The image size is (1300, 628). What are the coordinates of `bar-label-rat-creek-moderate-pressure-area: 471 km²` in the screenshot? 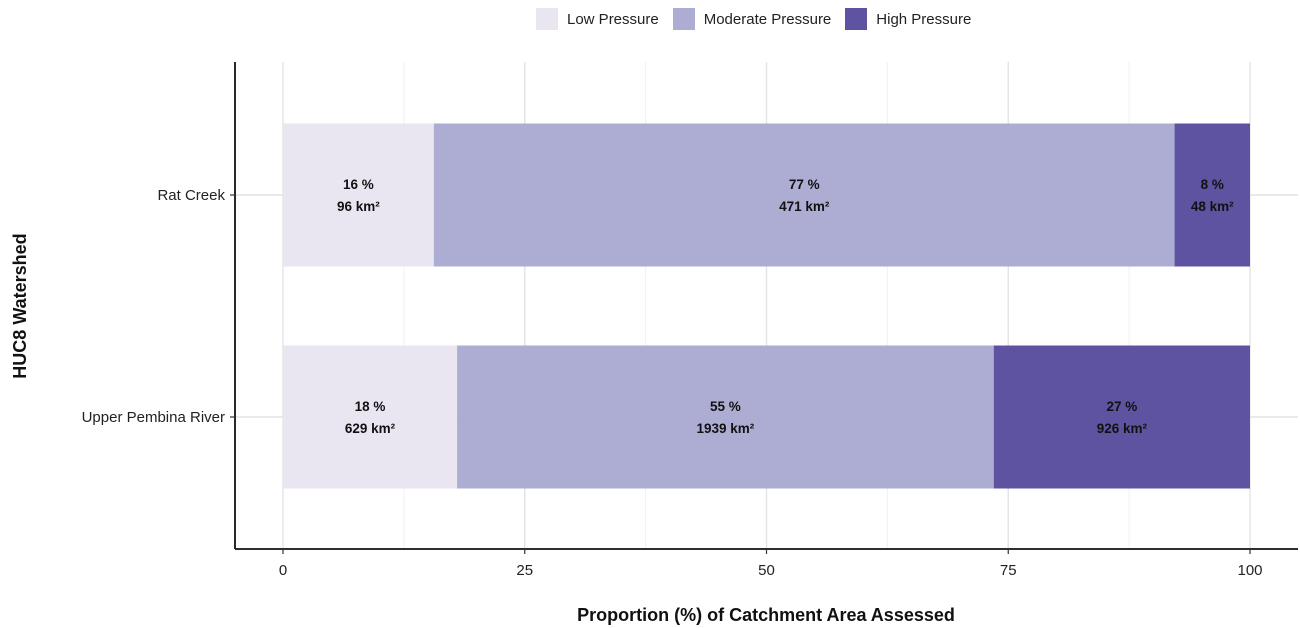 It's located at (804, 206).